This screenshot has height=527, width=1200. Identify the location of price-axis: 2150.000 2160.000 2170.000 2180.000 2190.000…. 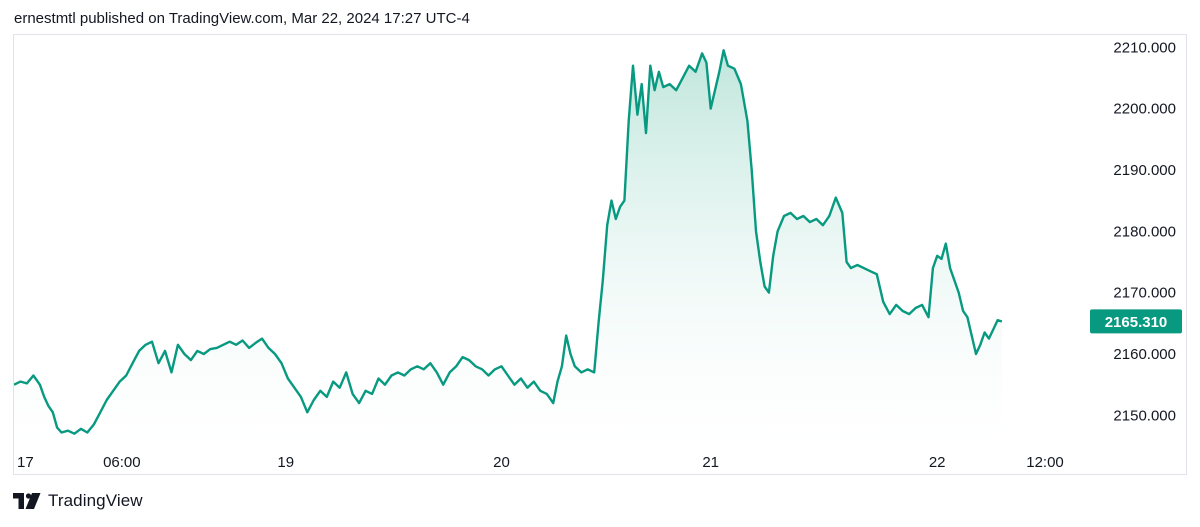
(1144, 231).